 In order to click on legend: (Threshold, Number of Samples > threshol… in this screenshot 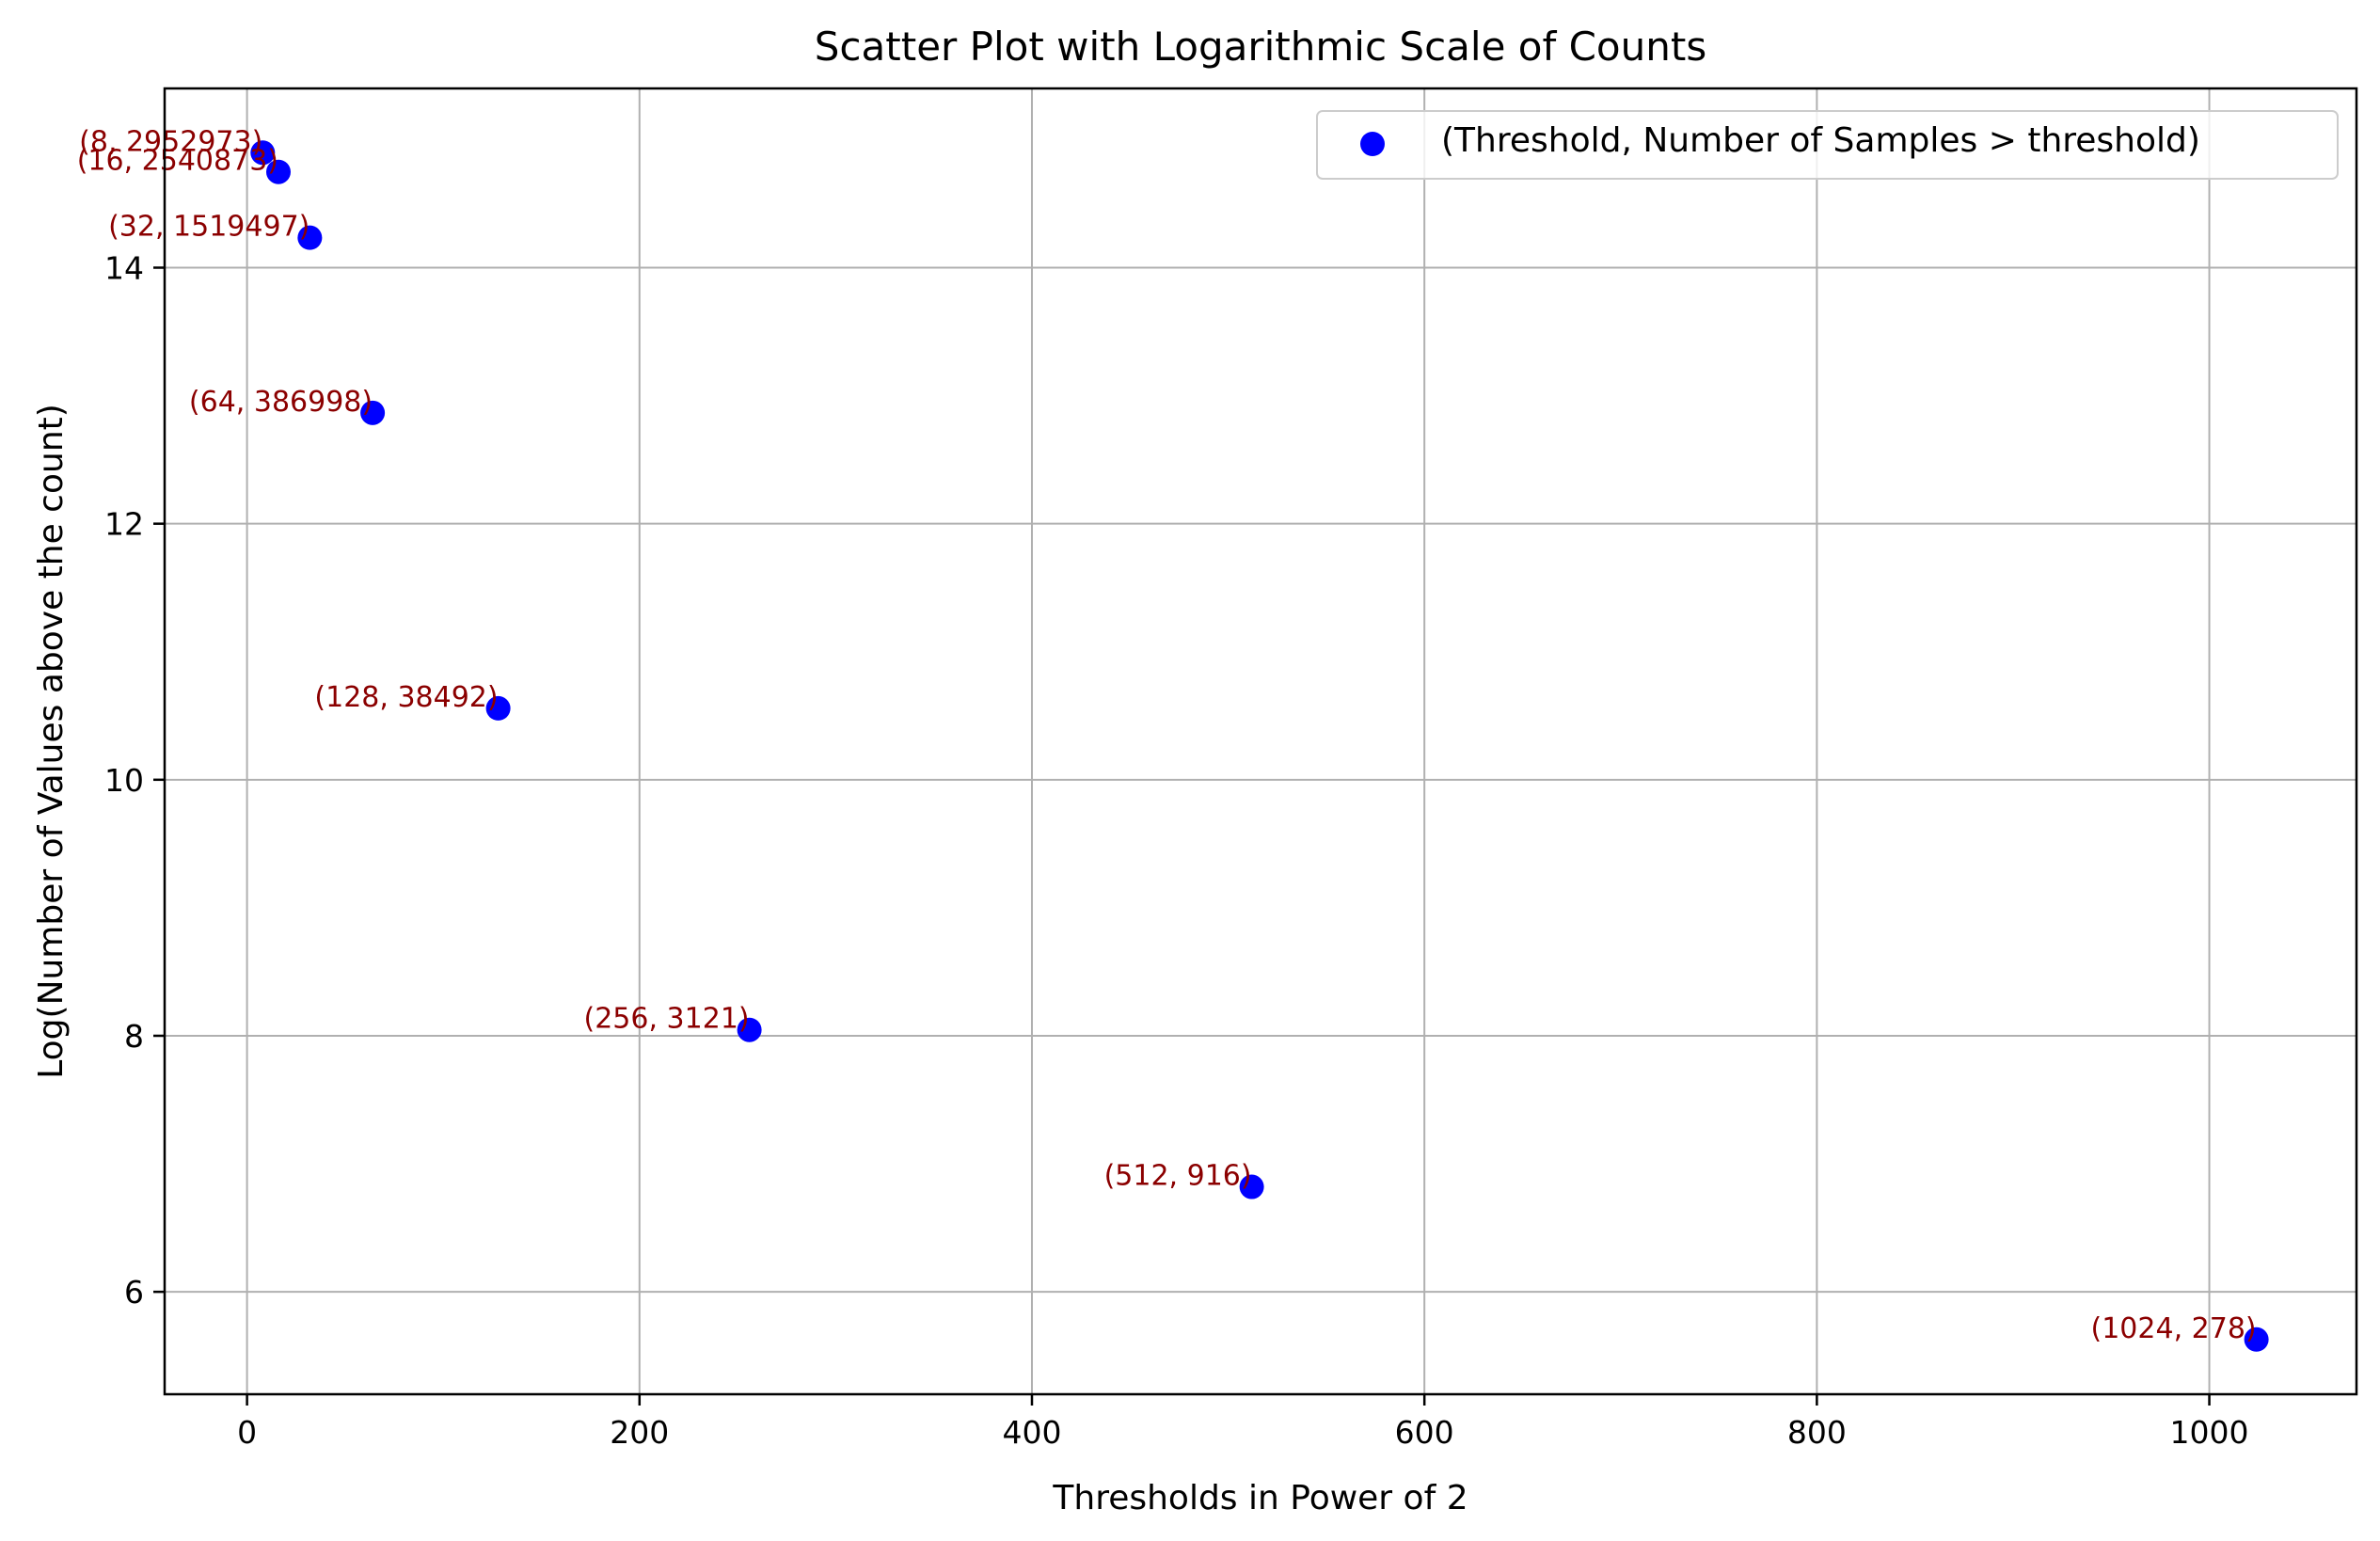, I will do `click(1827, 145)`.